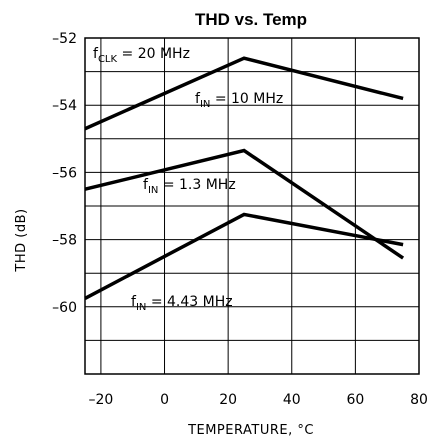  What do you see at coordinates (21, 240) in the screenshot?
I see `y-axis-label: THD (dB)` at bounding box center [21, 240].